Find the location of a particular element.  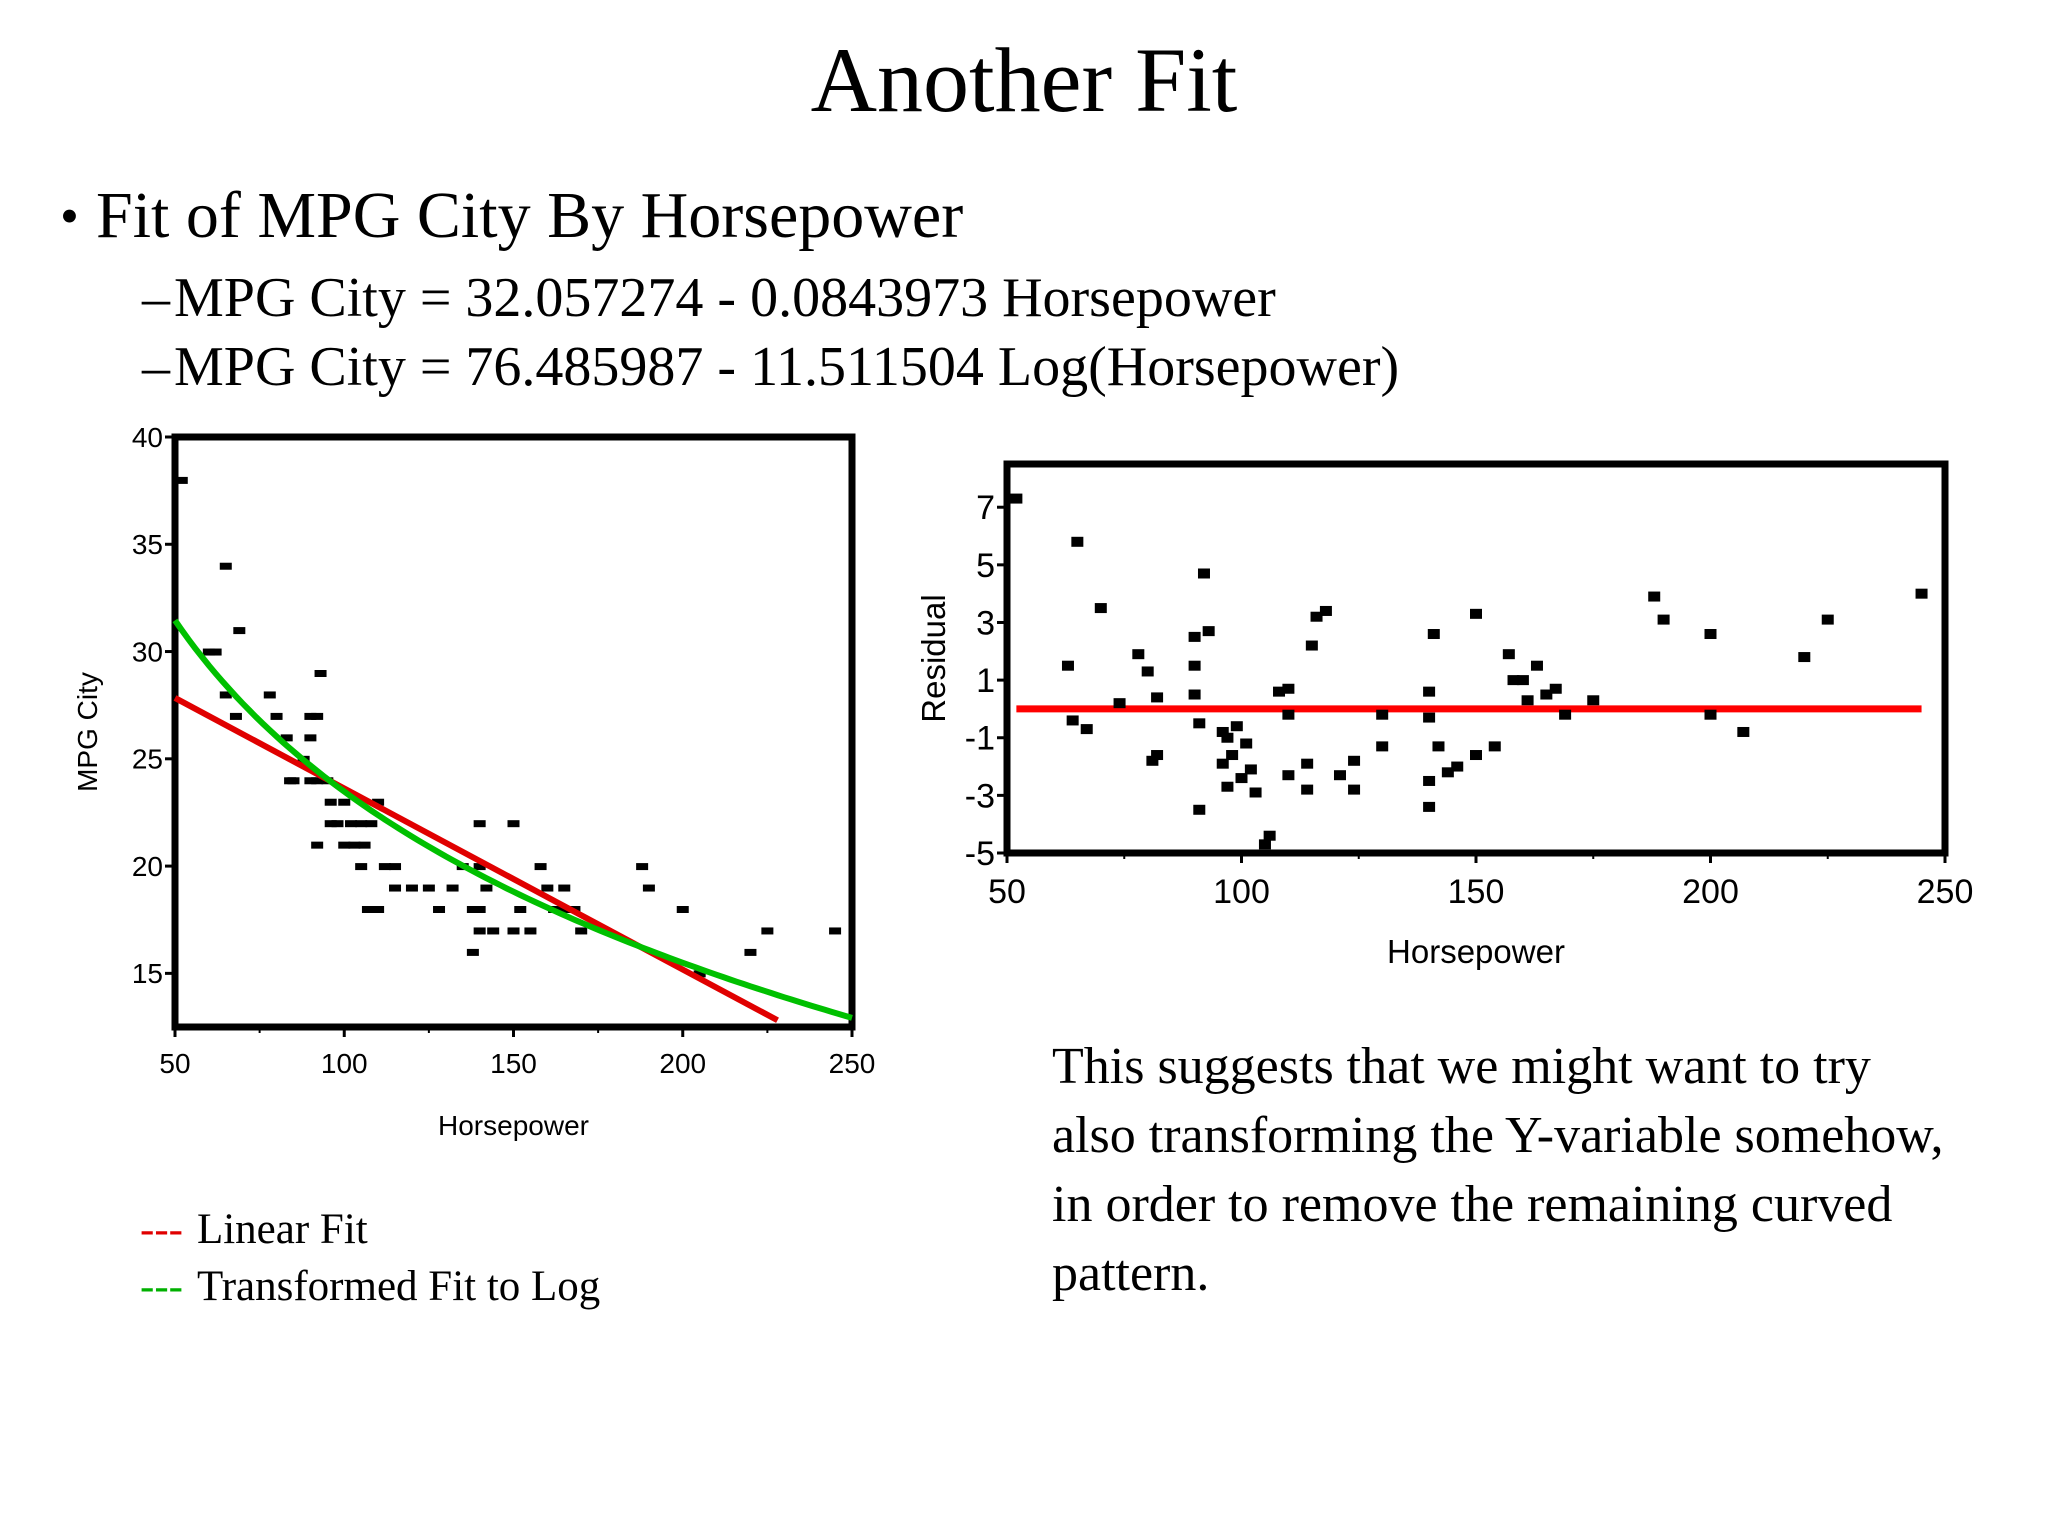

legend-item-linear-fit: --- Linear Fit is located at coordinates (254, 1230).